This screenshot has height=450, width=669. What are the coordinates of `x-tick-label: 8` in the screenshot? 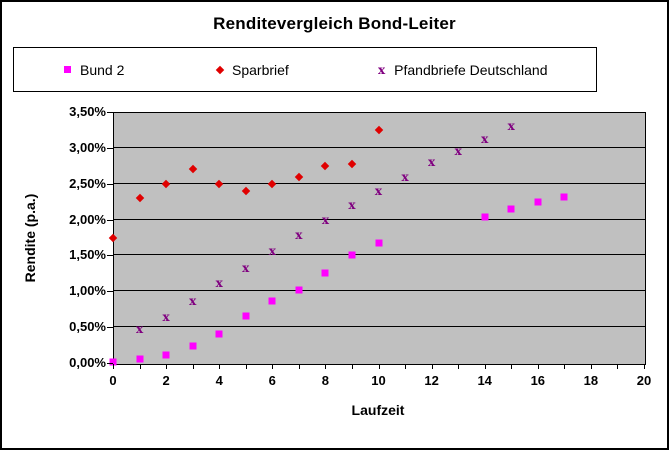 It's located at (325, 380).